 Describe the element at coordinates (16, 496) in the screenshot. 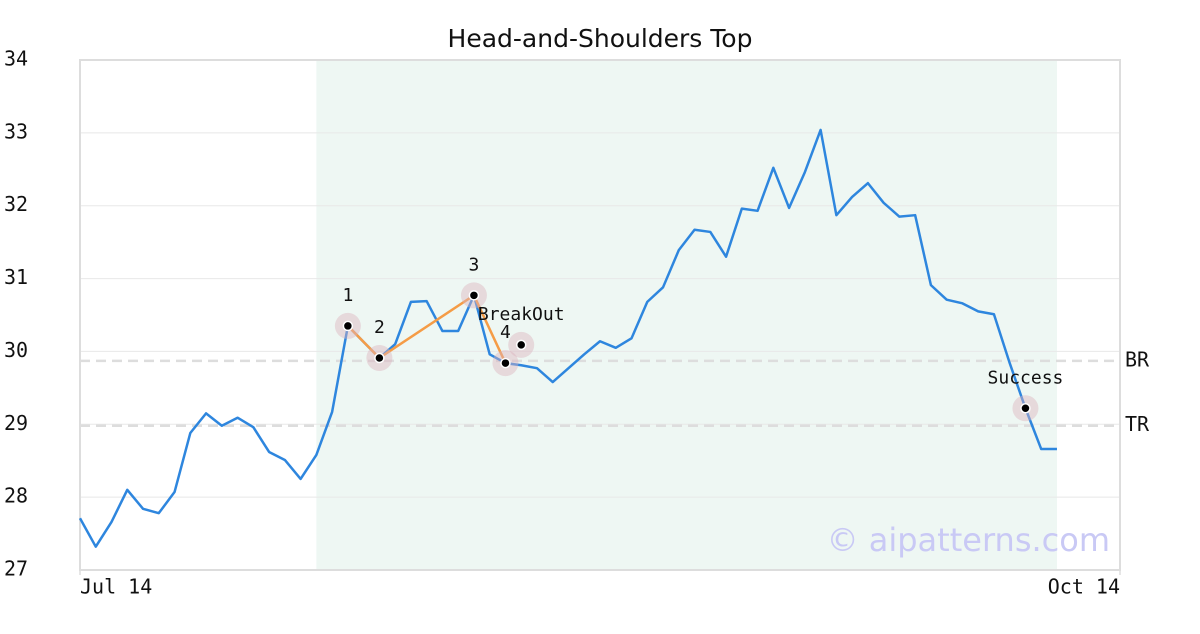

I see `y-tick-label: 28` at that location.